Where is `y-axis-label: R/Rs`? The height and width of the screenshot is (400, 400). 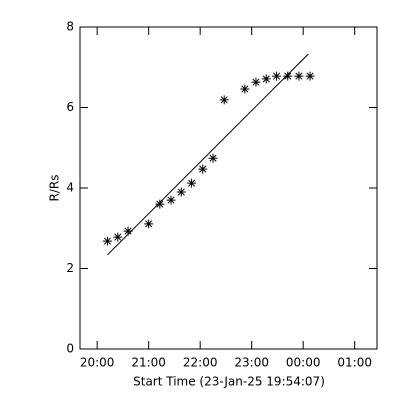 y-axis-label: R/Rs is located at coordinates (55, 188).